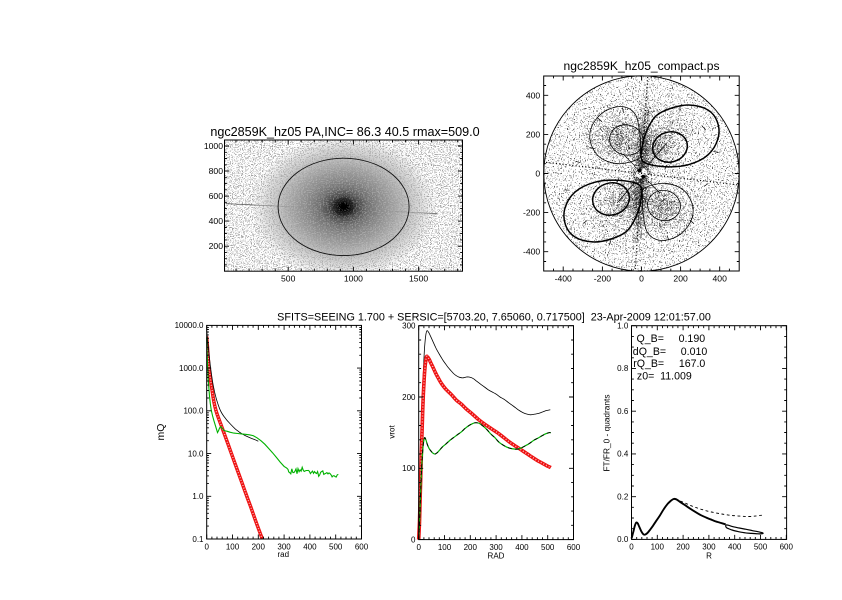 The width and height of the screenshot is (842, 600). What do you see at coordinates (623, 539) in the screenshot?
I see `svg-text: 0.0` at bounding box center [623, 539].